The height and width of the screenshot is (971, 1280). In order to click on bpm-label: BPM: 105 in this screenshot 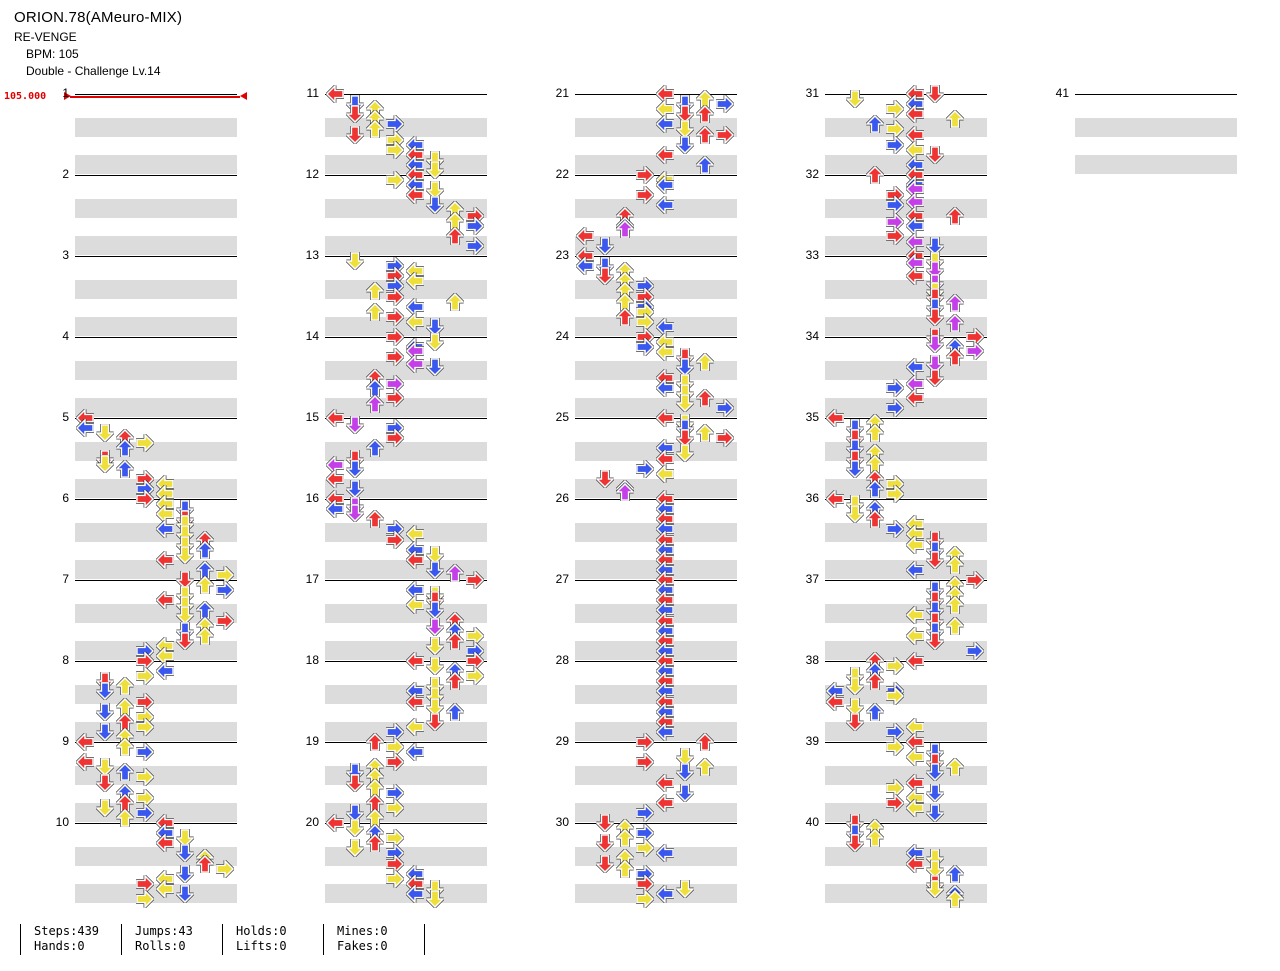, I will do `click(52, 54)`.